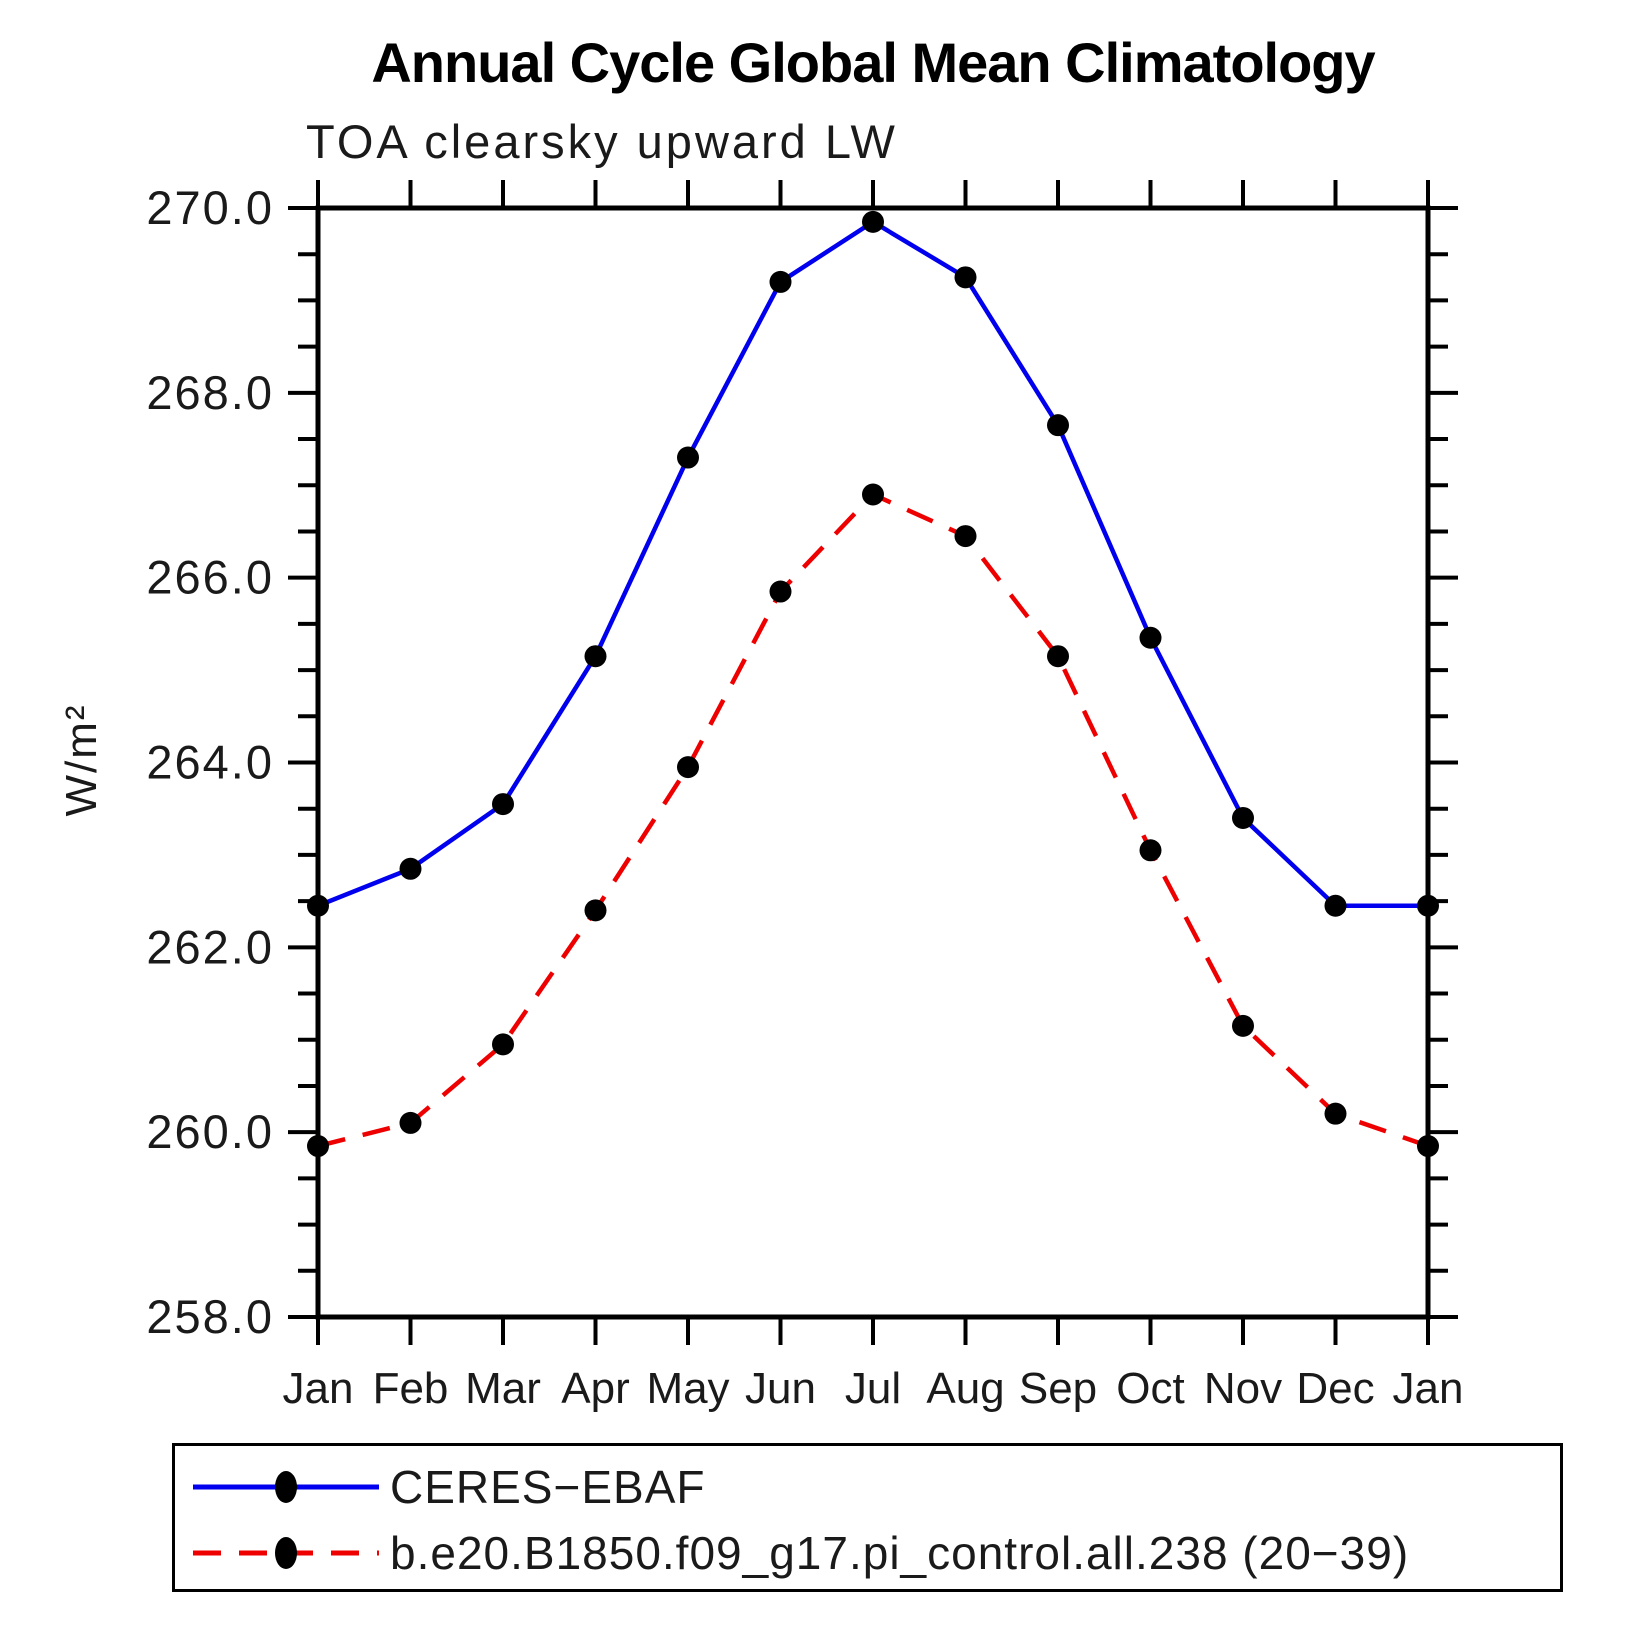 Image resolution: width=1630 pixels, height=1630 pixels. Describe the element at coordinates (548, 1487) in the screenshot. I see `legend-label-ceres-ebaf: CERES−EBAF` at that location.